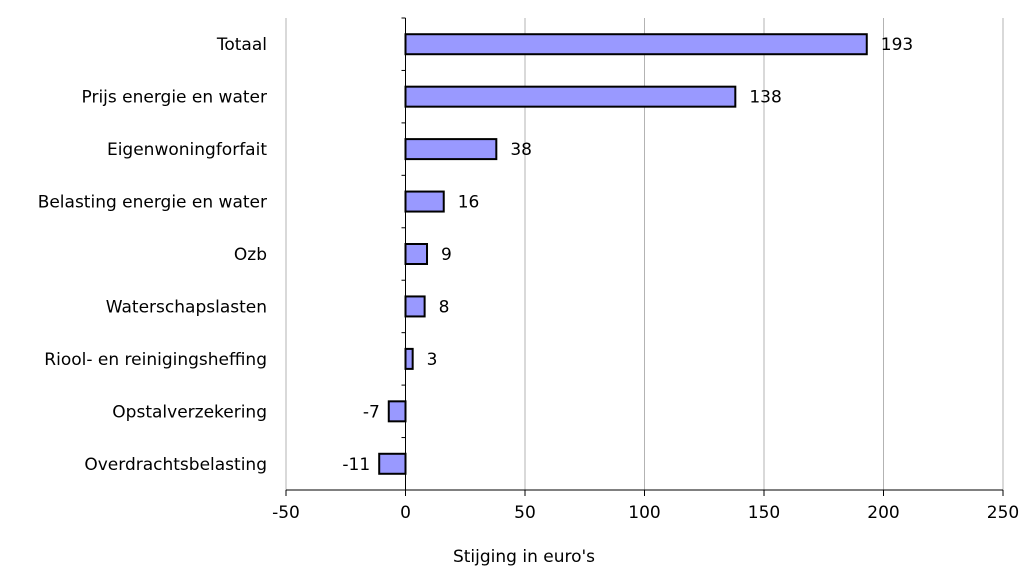 This screenshot has width=1024, height=572. I want to click on data-label: 8, so click(444, 307).